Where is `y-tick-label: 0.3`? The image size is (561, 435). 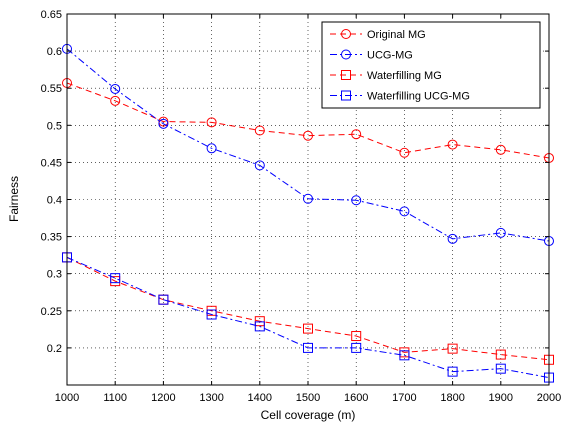
y-tick-label: 0.3 is located at coordinates (54, 275).